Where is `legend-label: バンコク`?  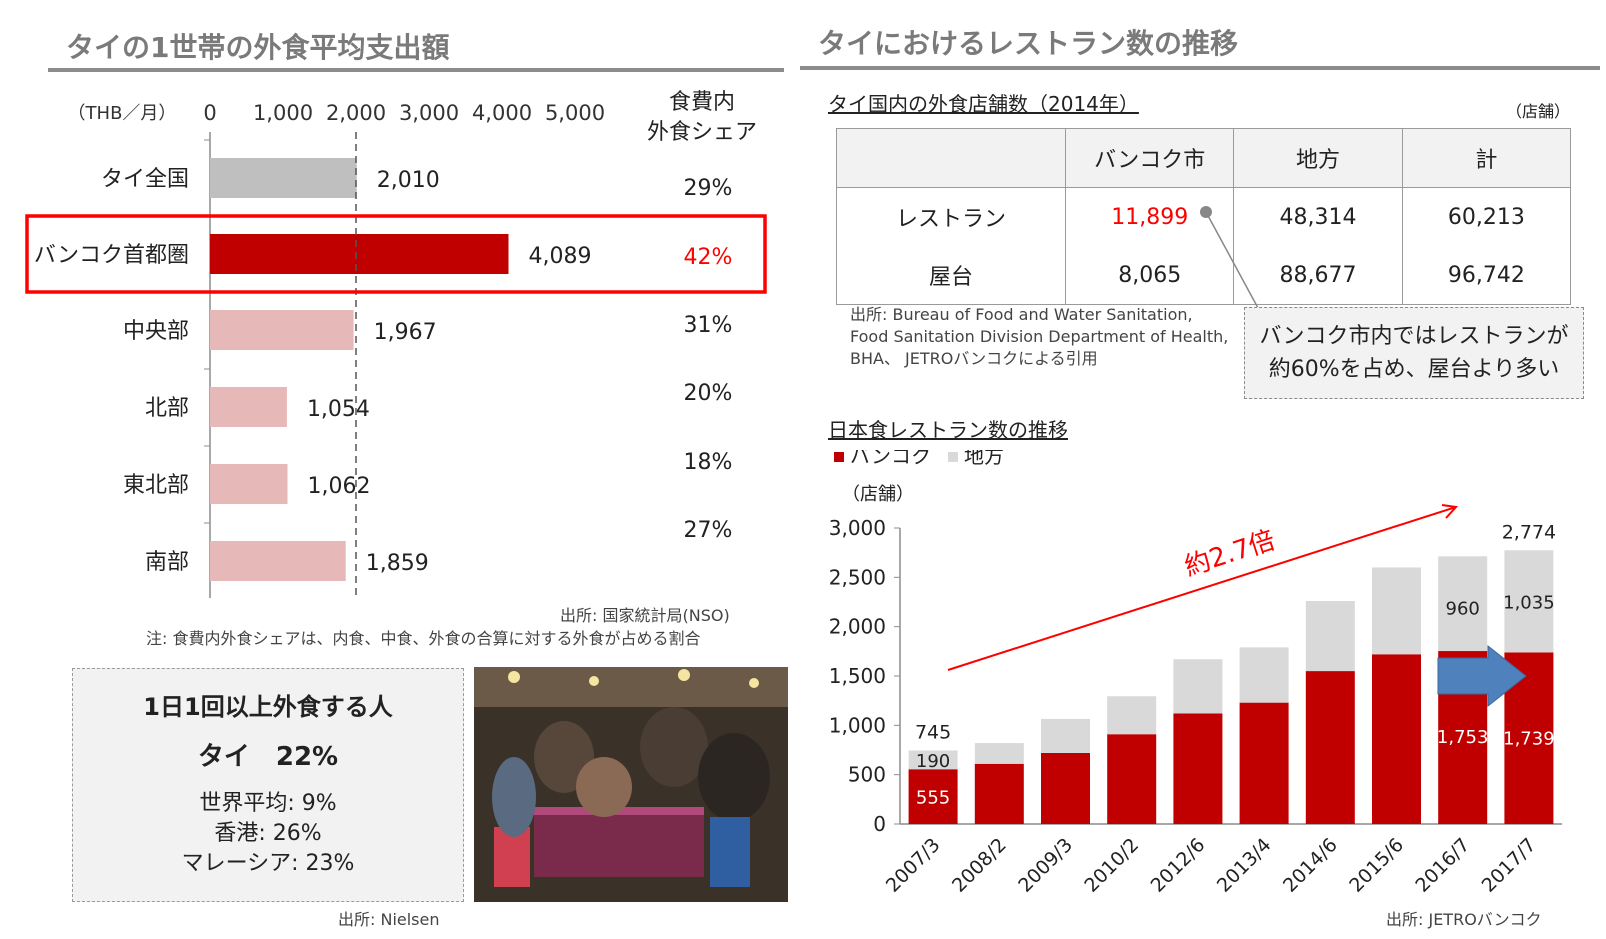 legend-label: バンコク is located at coordinates (890, 459).